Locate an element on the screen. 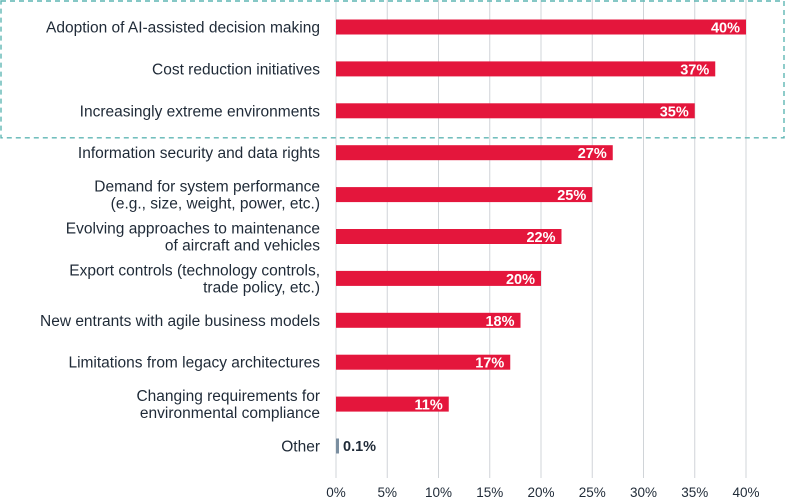  category-label: Limitations from legacy architectures is located at coordinates (194, 363).